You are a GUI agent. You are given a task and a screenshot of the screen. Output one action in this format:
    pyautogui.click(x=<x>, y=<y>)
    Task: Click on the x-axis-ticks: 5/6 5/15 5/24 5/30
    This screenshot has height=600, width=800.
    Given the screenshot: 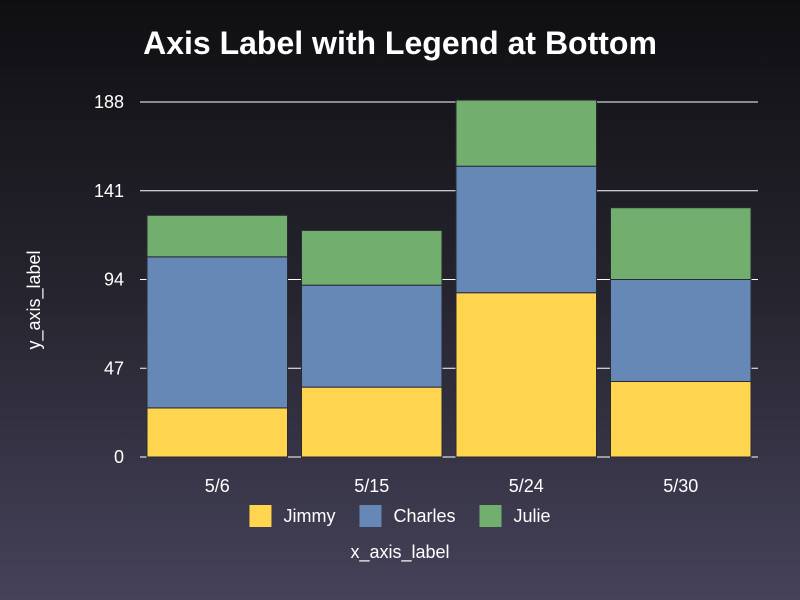 What is the action you would take?
    pyautogui.click(x=452, y=486)
    